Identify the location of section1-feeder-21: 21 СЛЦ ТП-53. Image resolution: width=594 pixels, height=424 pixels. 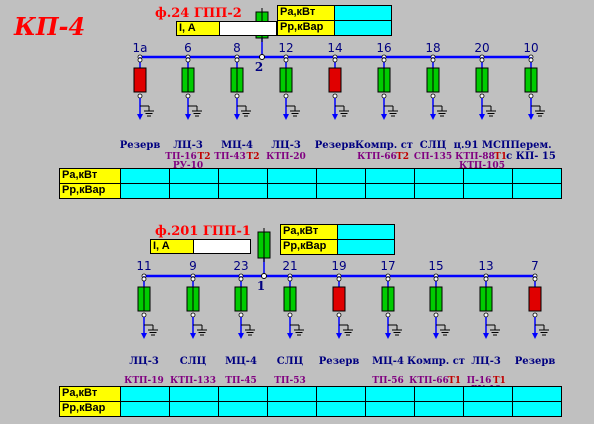
(289, 322).